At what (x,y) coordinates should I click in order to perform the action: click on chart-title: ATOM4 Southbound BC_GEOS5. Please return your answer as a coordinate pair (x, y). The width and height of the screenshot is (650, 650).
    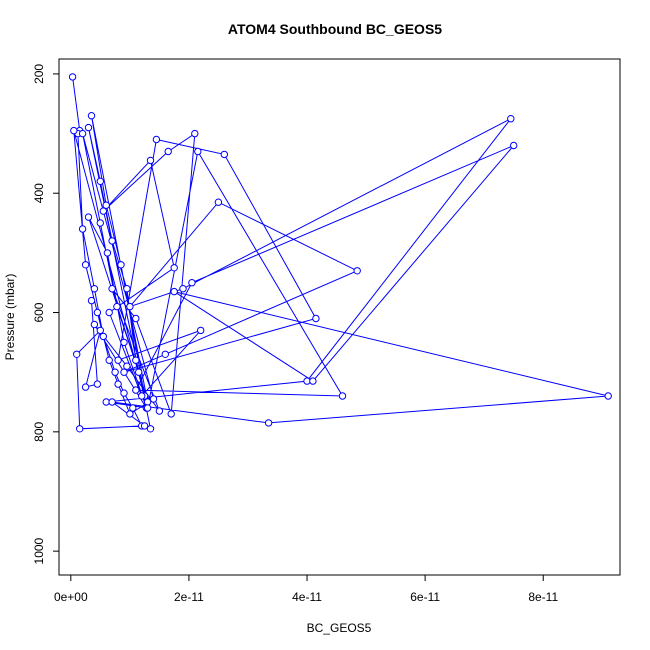
    Looking at the image, I should click on (335, 29).